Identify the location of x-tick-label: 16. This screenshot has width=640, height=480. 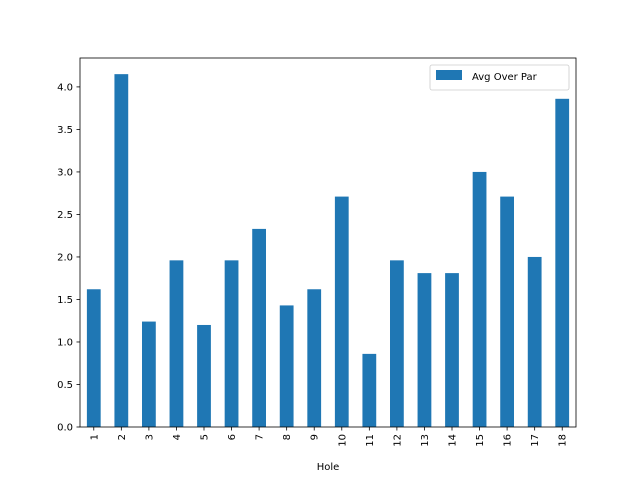
(508, 440).